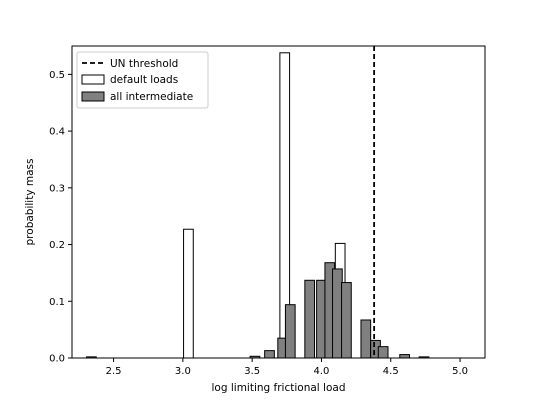  I want to click on y-tick-label: 0.5, so click(57, 75).